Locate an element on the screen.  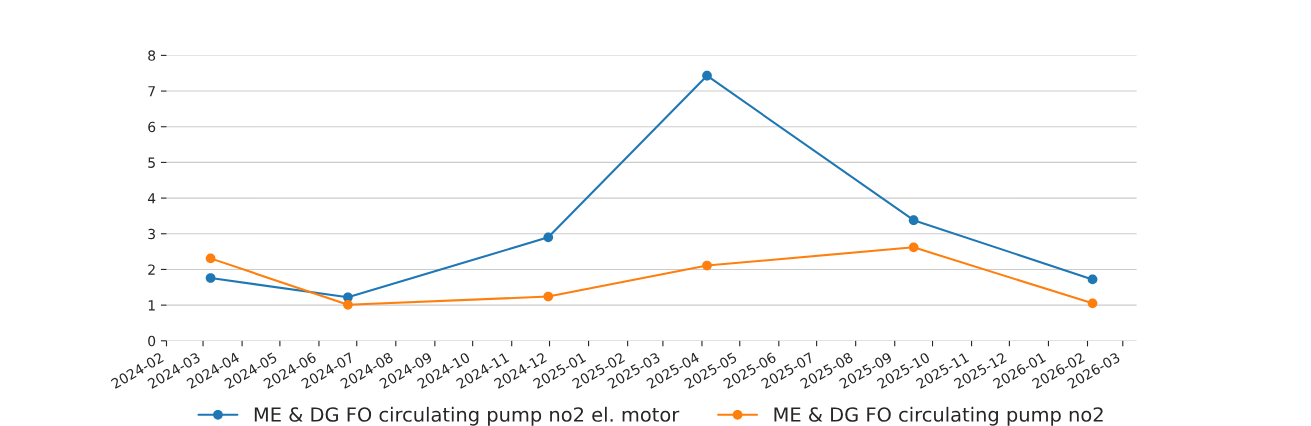
y-tick-label: 1 is located at coordinates (151, 305).